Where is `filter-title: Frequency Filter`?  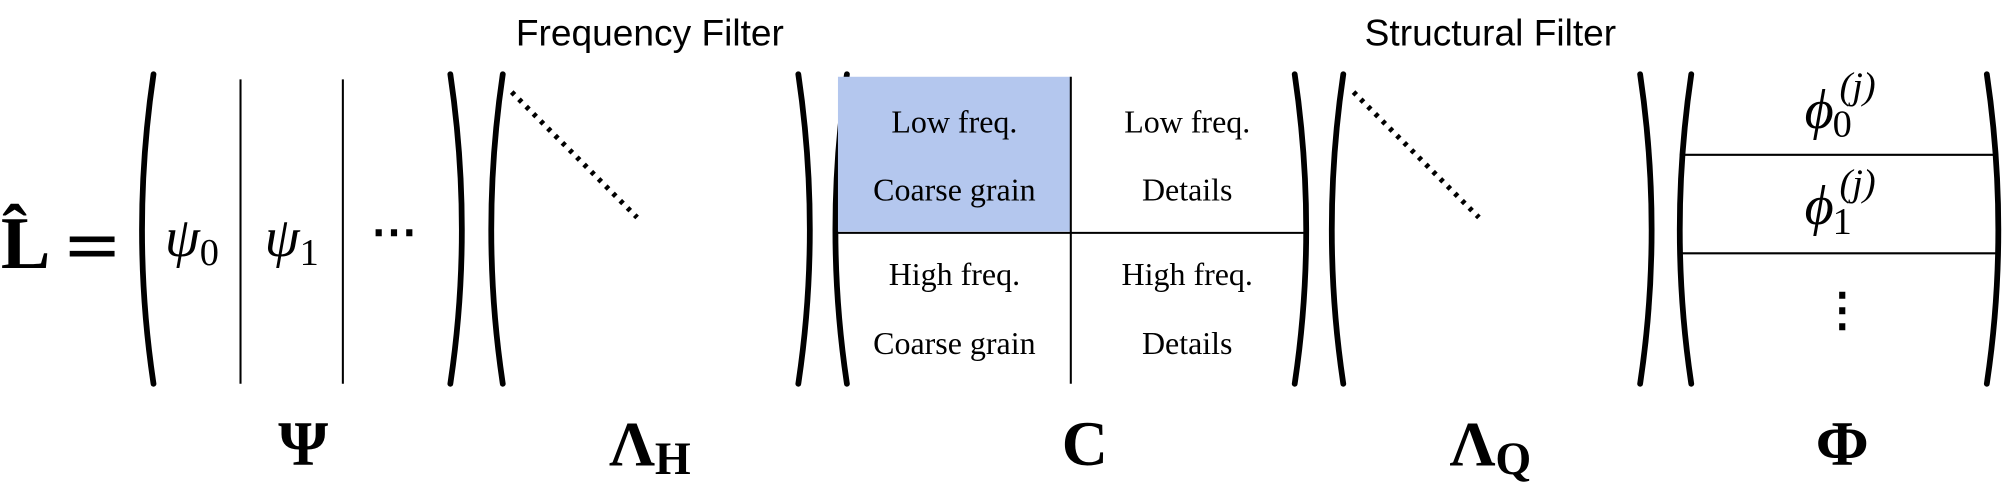 filter-title: Frequency Filter is located at coordinates (650, 33).